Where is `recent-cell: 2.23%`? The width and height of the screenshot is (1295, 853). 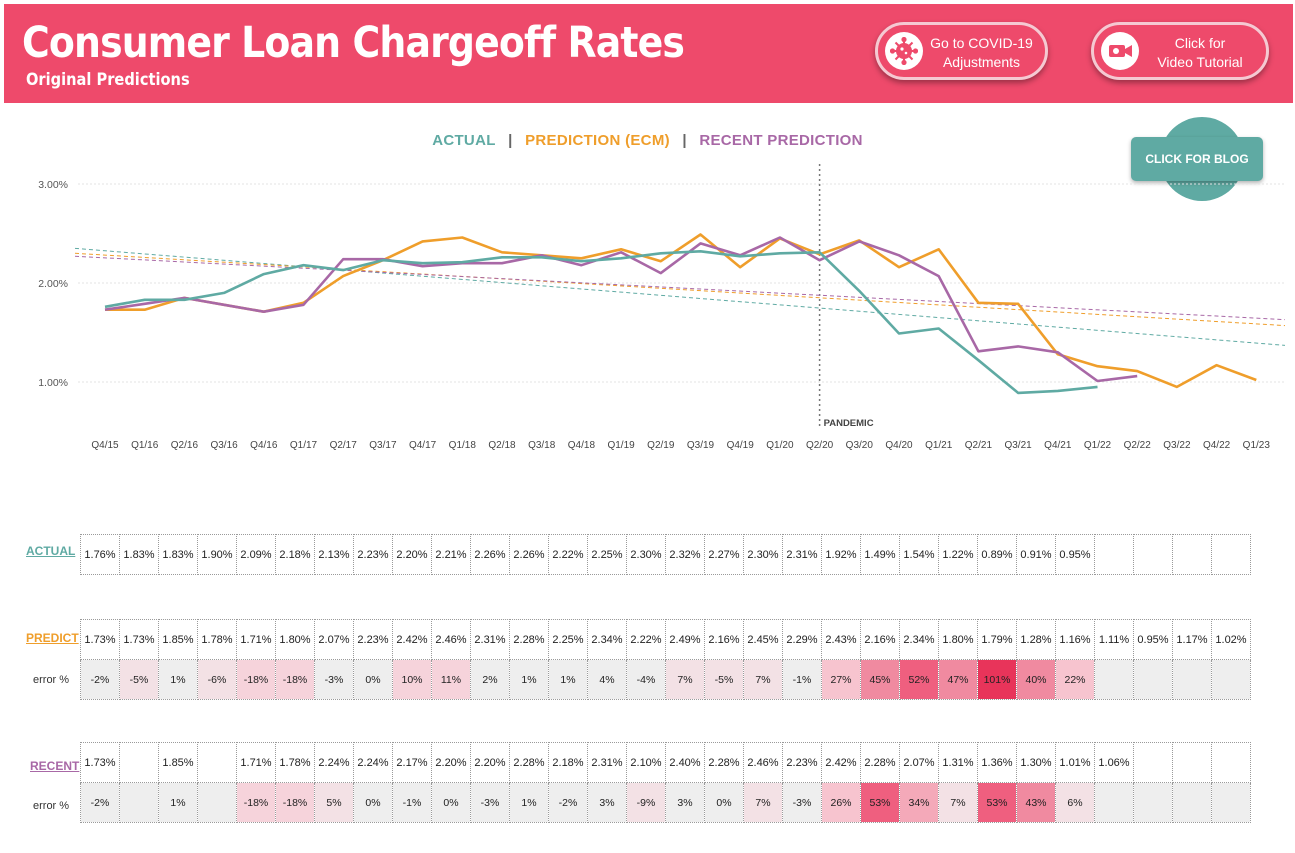
recent-cell: 2.23% is located at coordinates (802, 762).